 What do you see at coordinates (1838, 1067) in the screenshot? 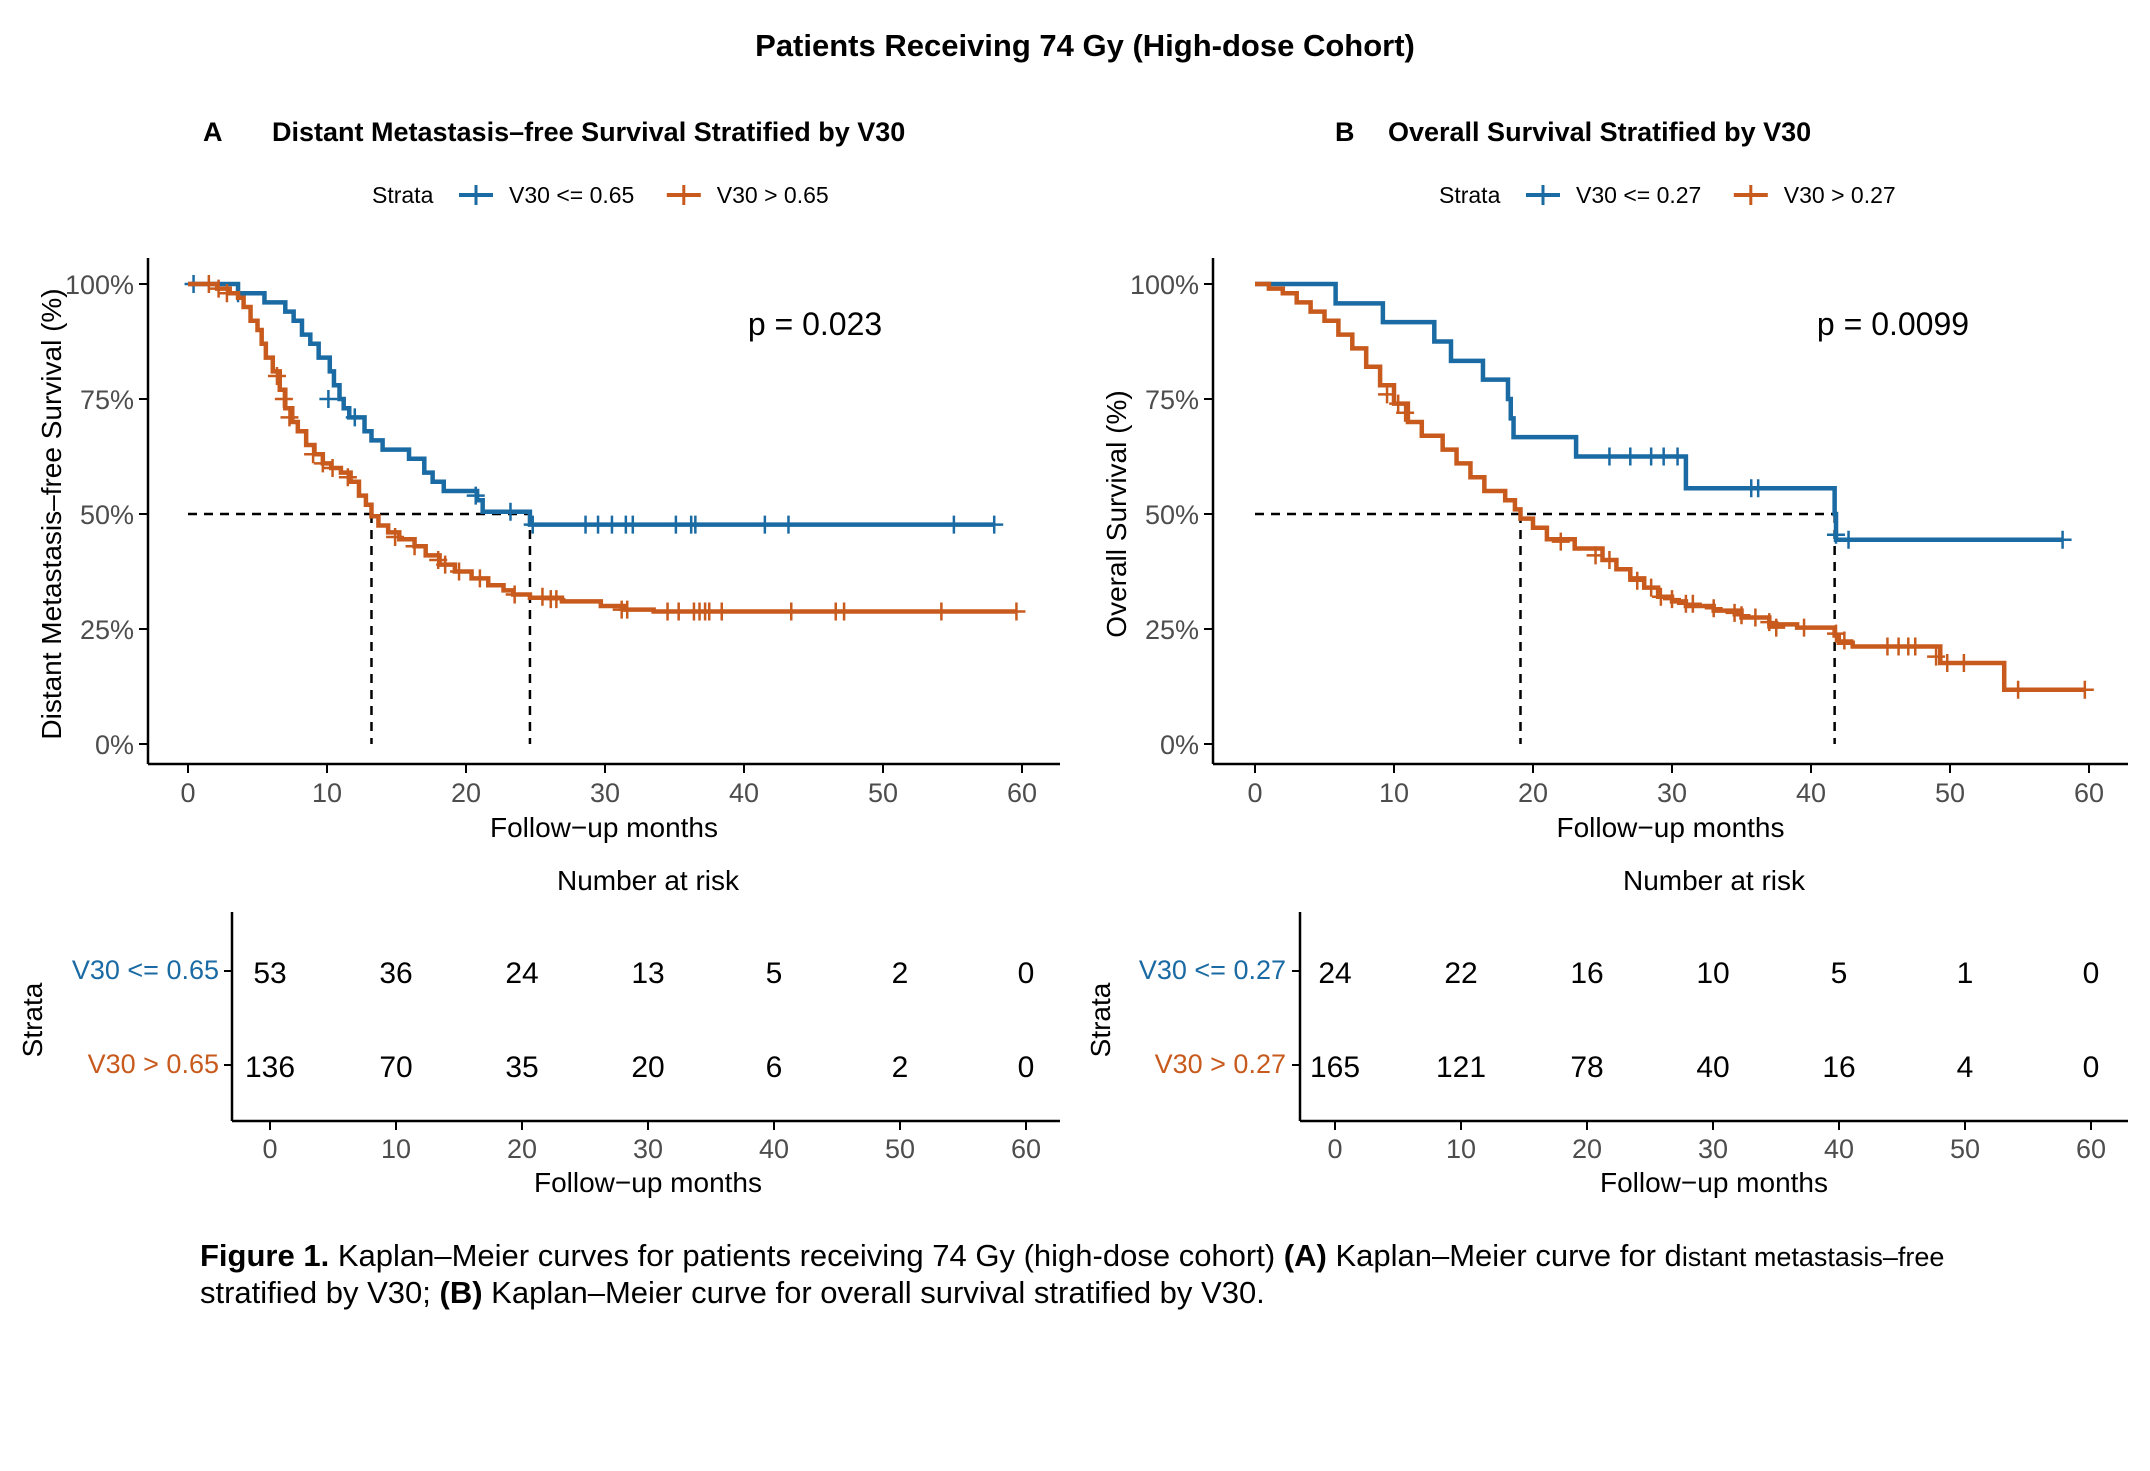
I see `risk-count: 16` at bounding box center [1838, 1067].